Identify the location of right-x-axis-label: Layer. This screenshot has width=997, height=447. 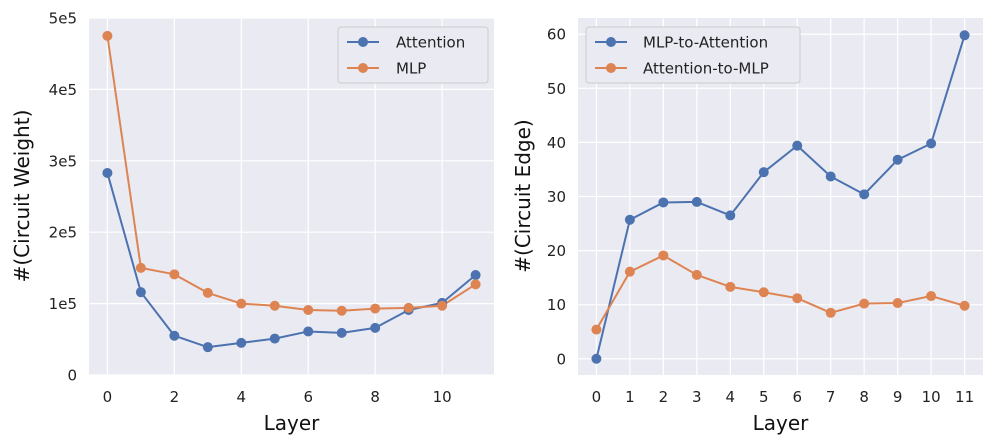
(781, 423).